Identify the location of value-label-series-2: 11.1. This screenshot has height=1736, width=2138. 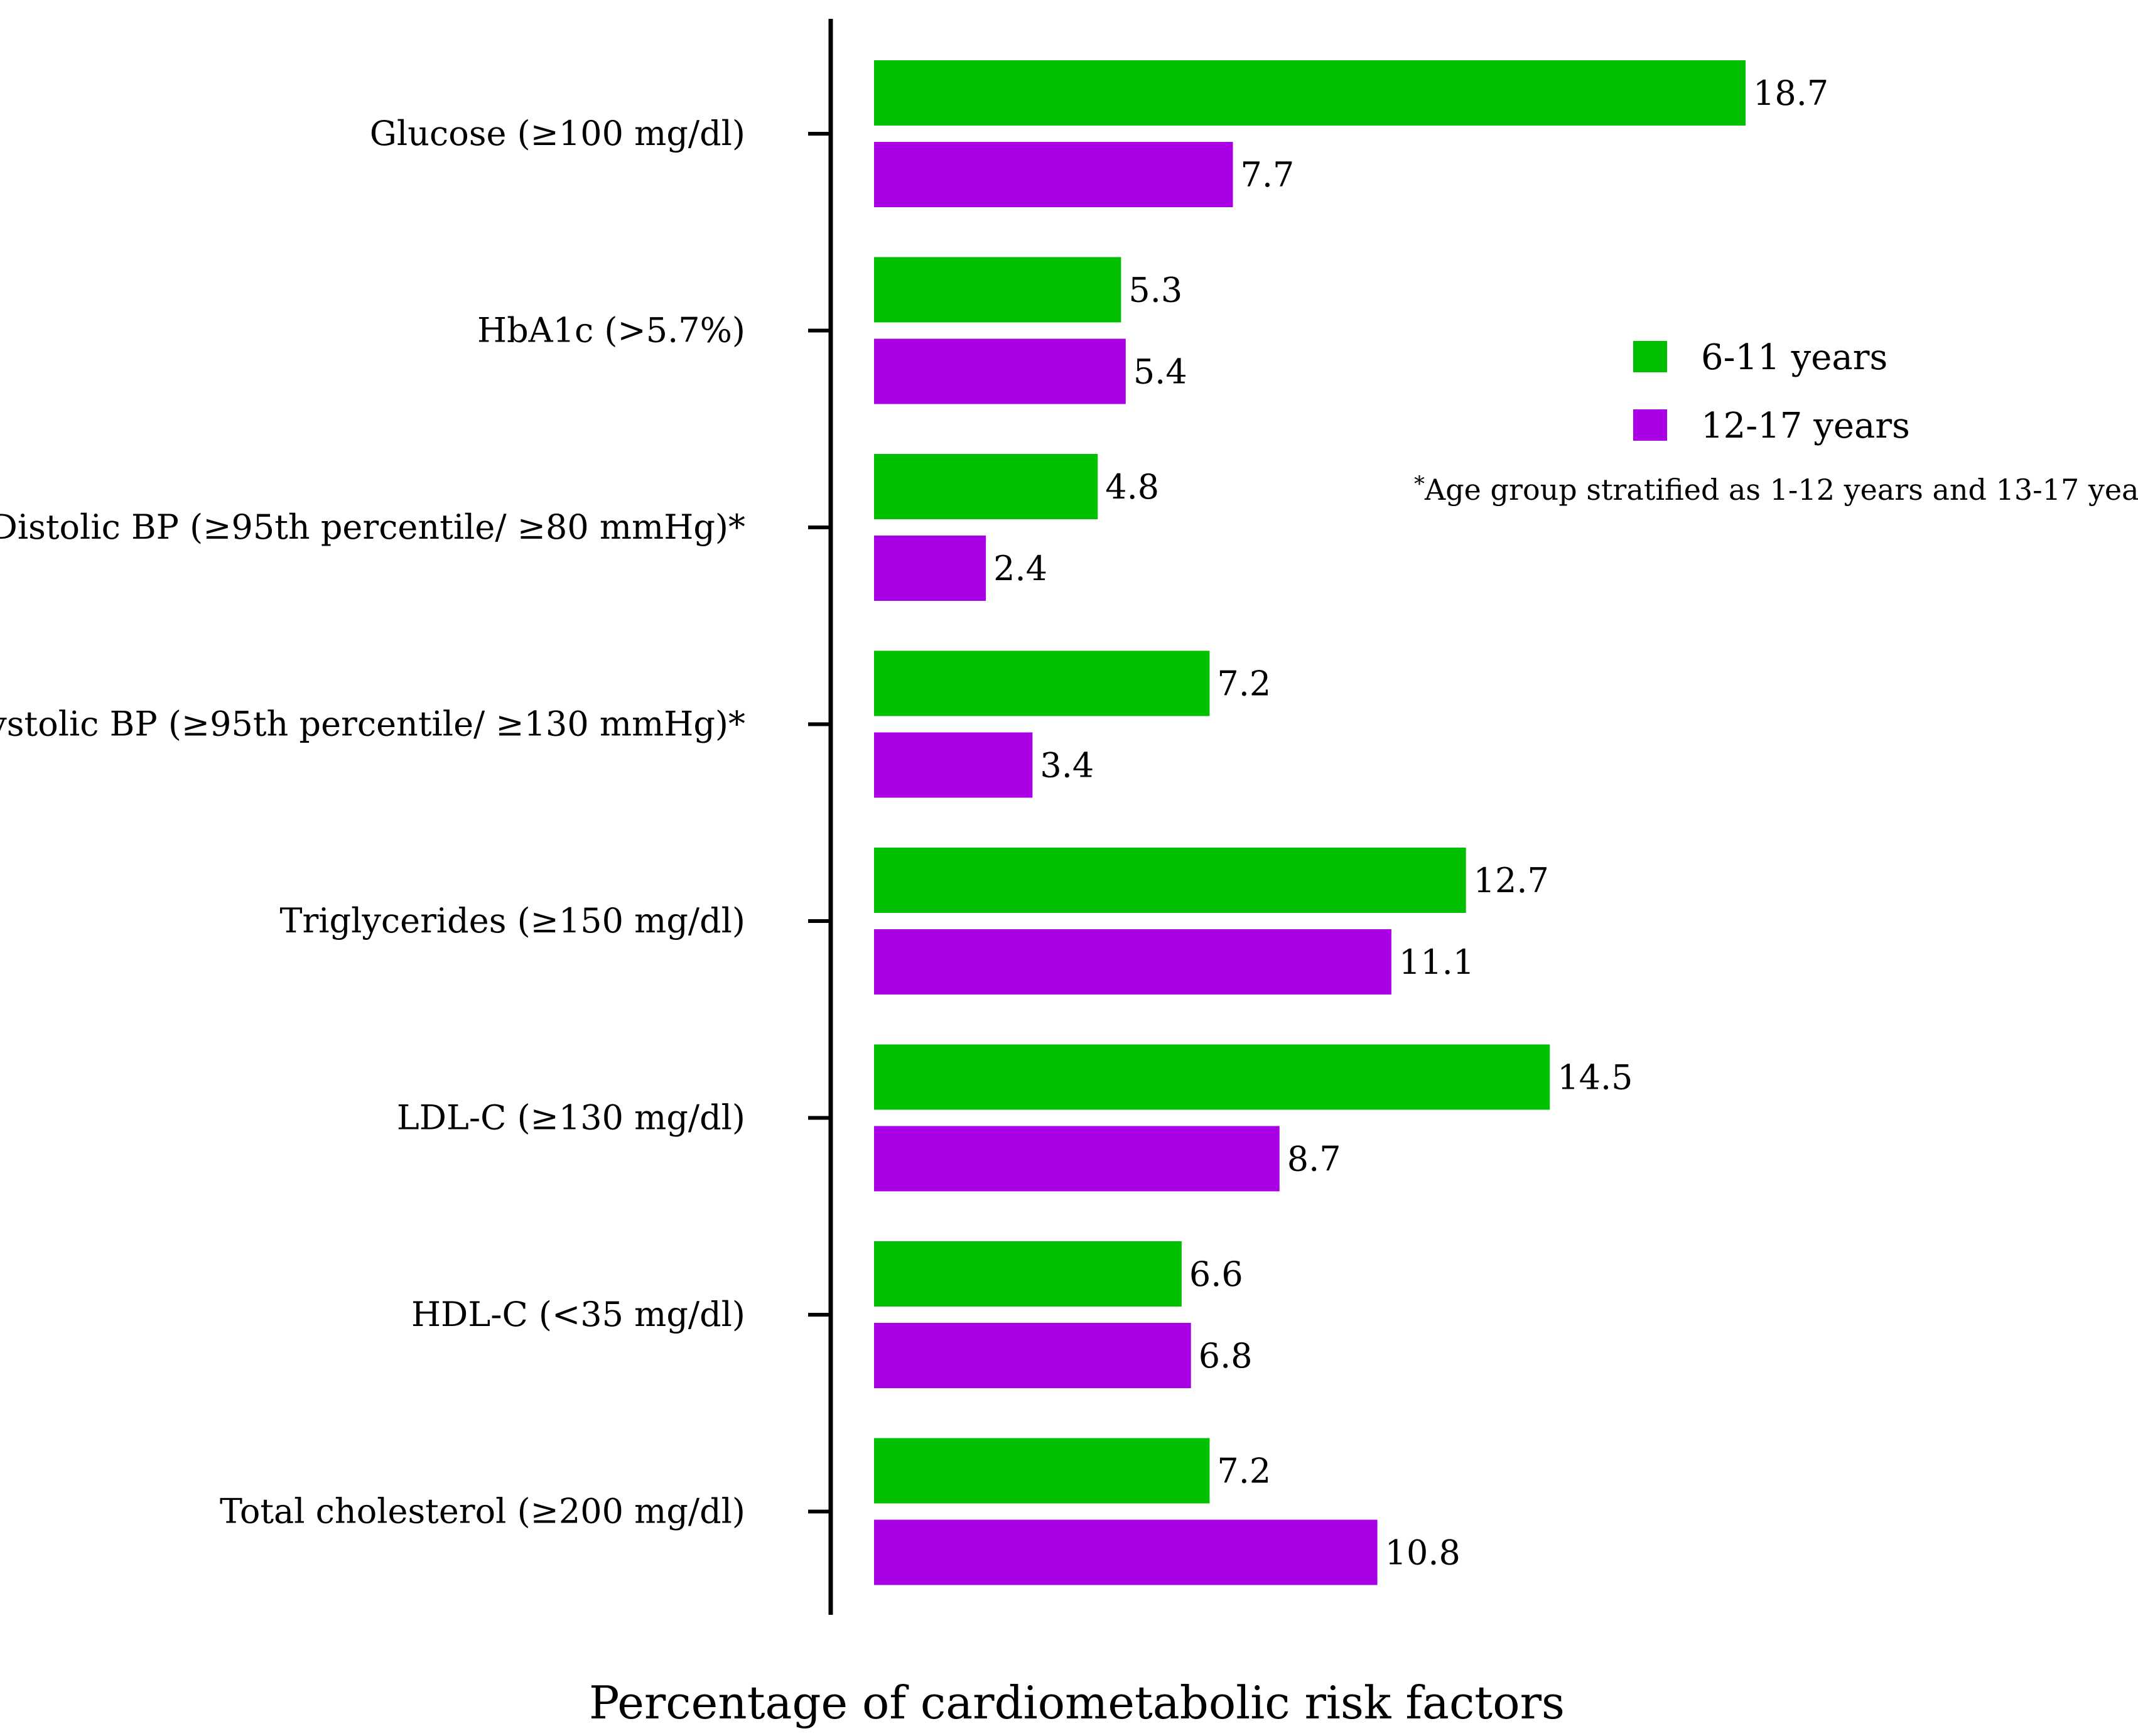
(1436, 962).